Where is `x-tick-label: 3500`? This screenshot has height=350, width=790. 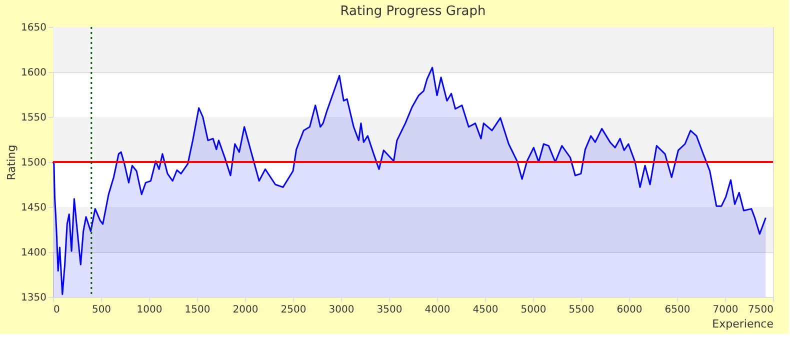
x-tick-label: 3500 is located at coordinates (389, 310).